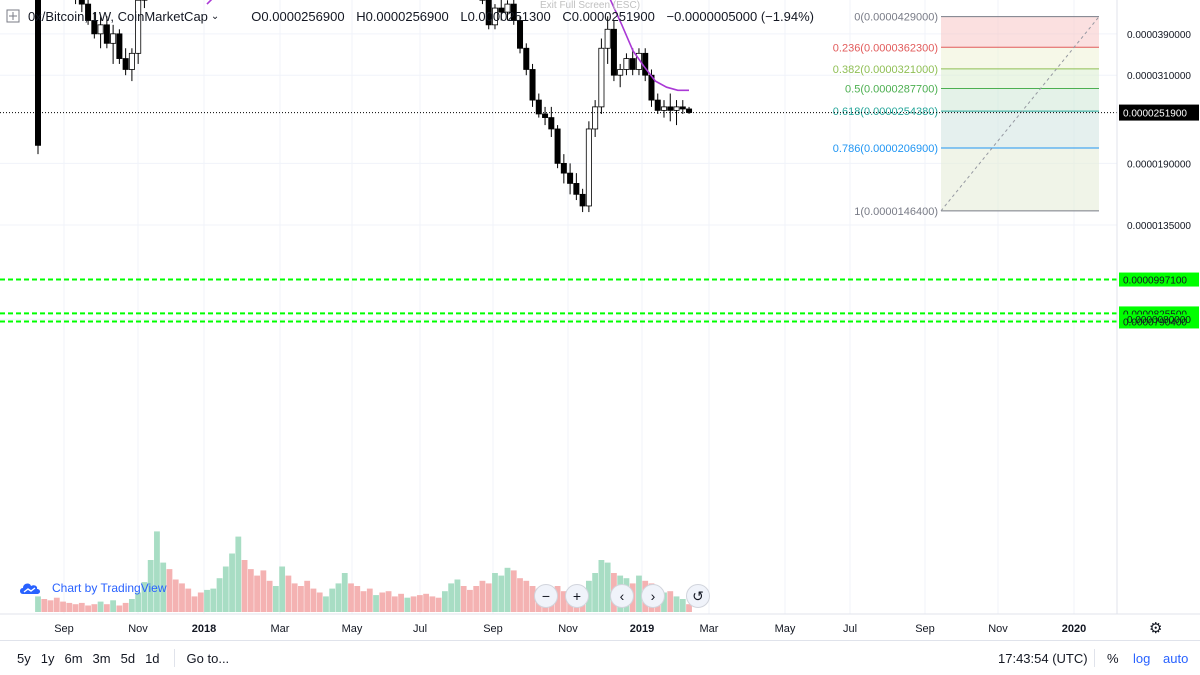  Describe the element at coordinates (1142, 658) in the screenshot. I see `log-toggle: log` at that location.